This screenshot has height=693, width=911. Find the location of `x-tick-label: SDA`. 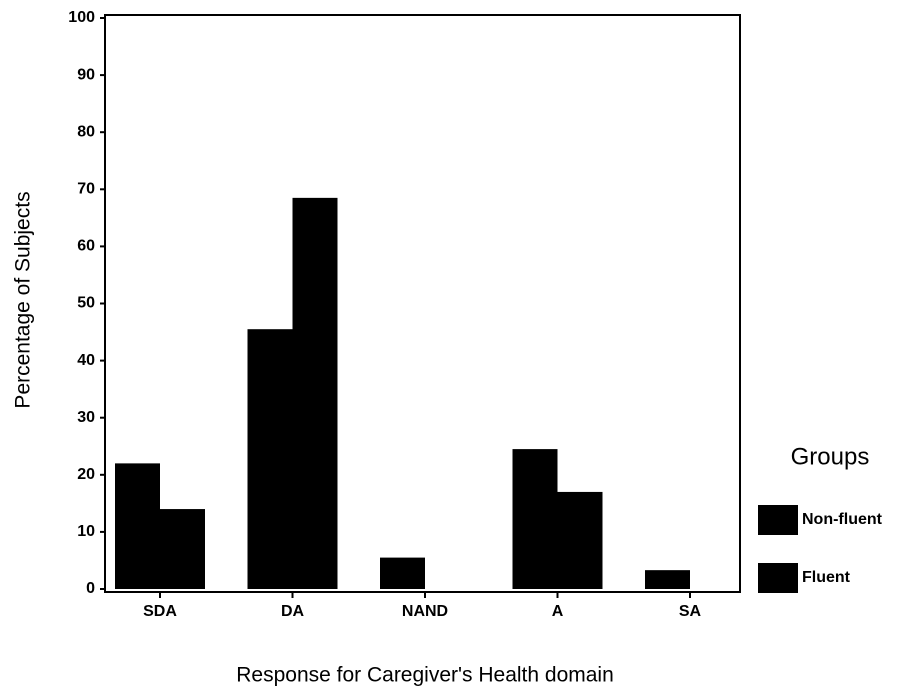

x-tick-label: SDA is located at coordinates (160, 611).